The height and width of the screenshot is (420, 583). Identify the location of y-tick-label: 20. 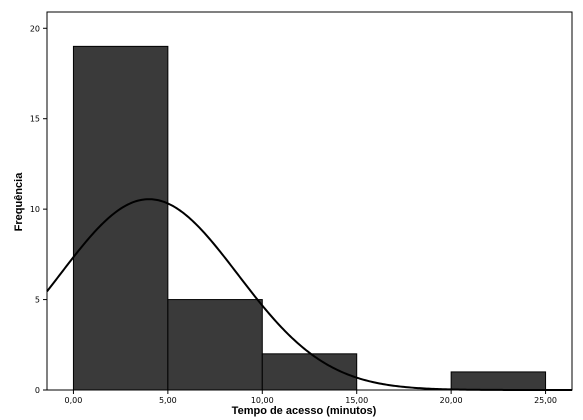
(35, 28).